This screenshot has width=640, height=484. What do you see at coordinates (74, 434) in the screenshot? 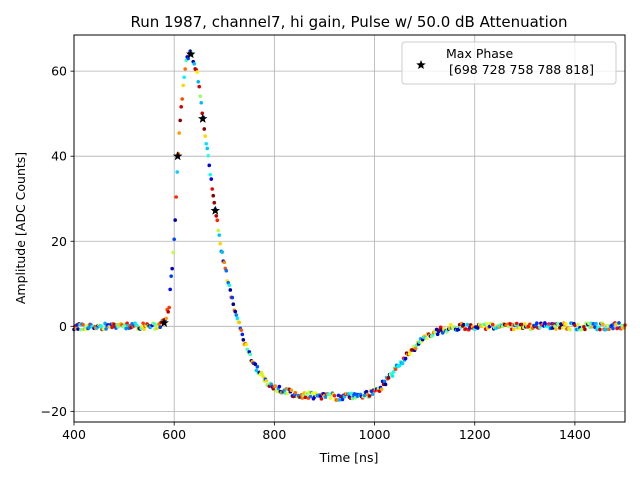
I see `x-tick-label: 400` at bounding box center [74, 434].